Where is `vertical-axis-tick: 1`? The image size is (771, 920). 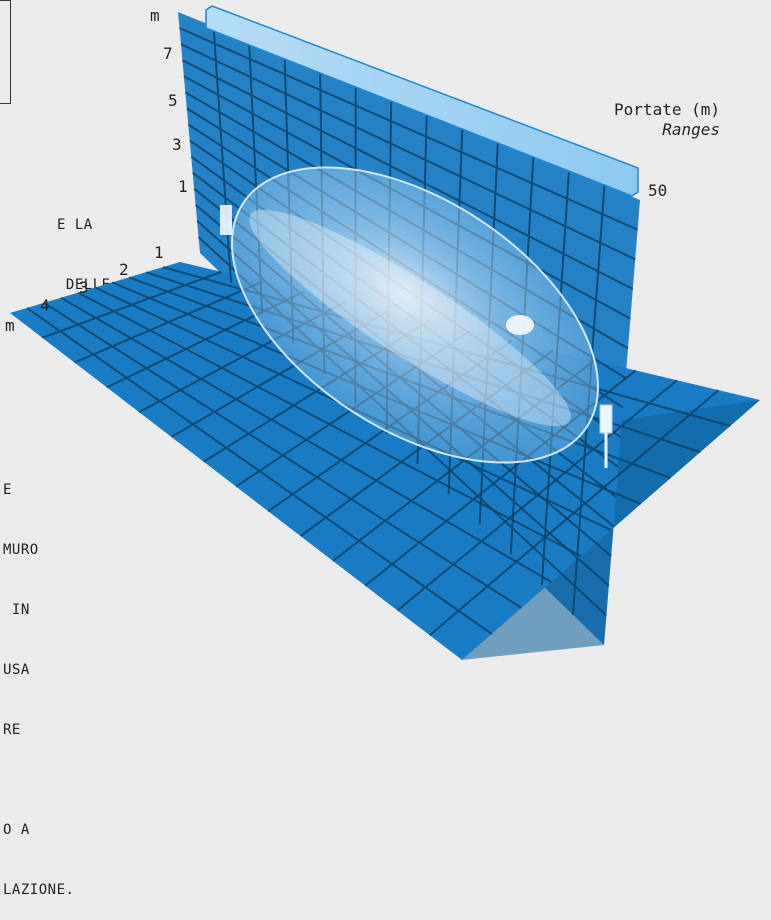 vertical-axis-tick: 1 is located at coordinates (183, 187).